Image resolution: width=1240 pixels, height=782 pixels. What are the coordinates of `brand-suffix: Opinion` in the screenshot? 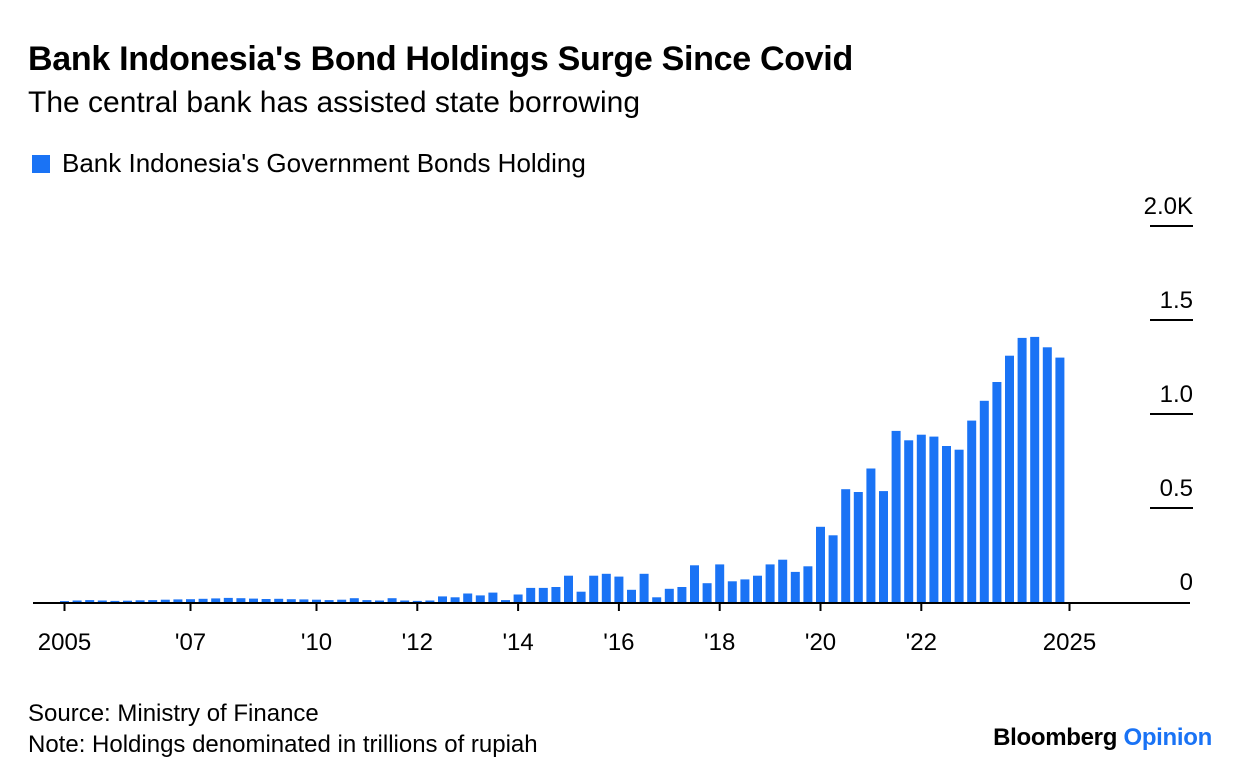 It's located at (1167, 737).